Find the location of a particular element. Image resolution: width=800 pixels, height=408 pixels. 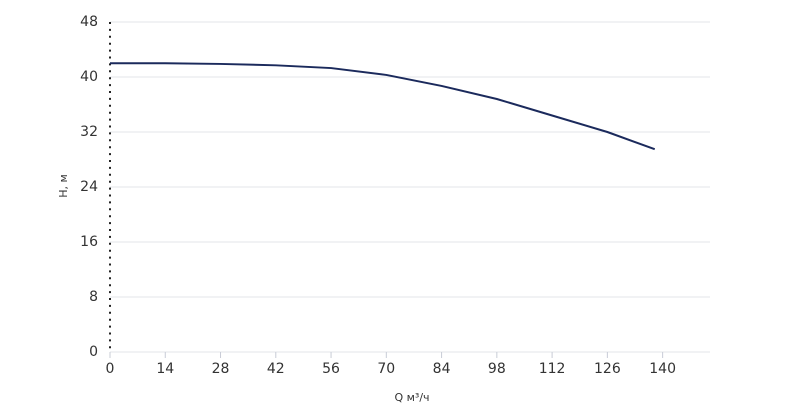

y-tick-label: 24 is located at coordinates (89, 187).